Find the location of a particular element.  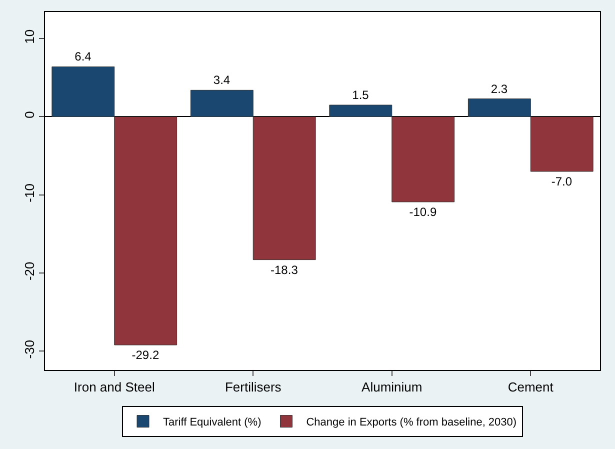

y-tick-label: -20 is located at coordinates (29, 271).